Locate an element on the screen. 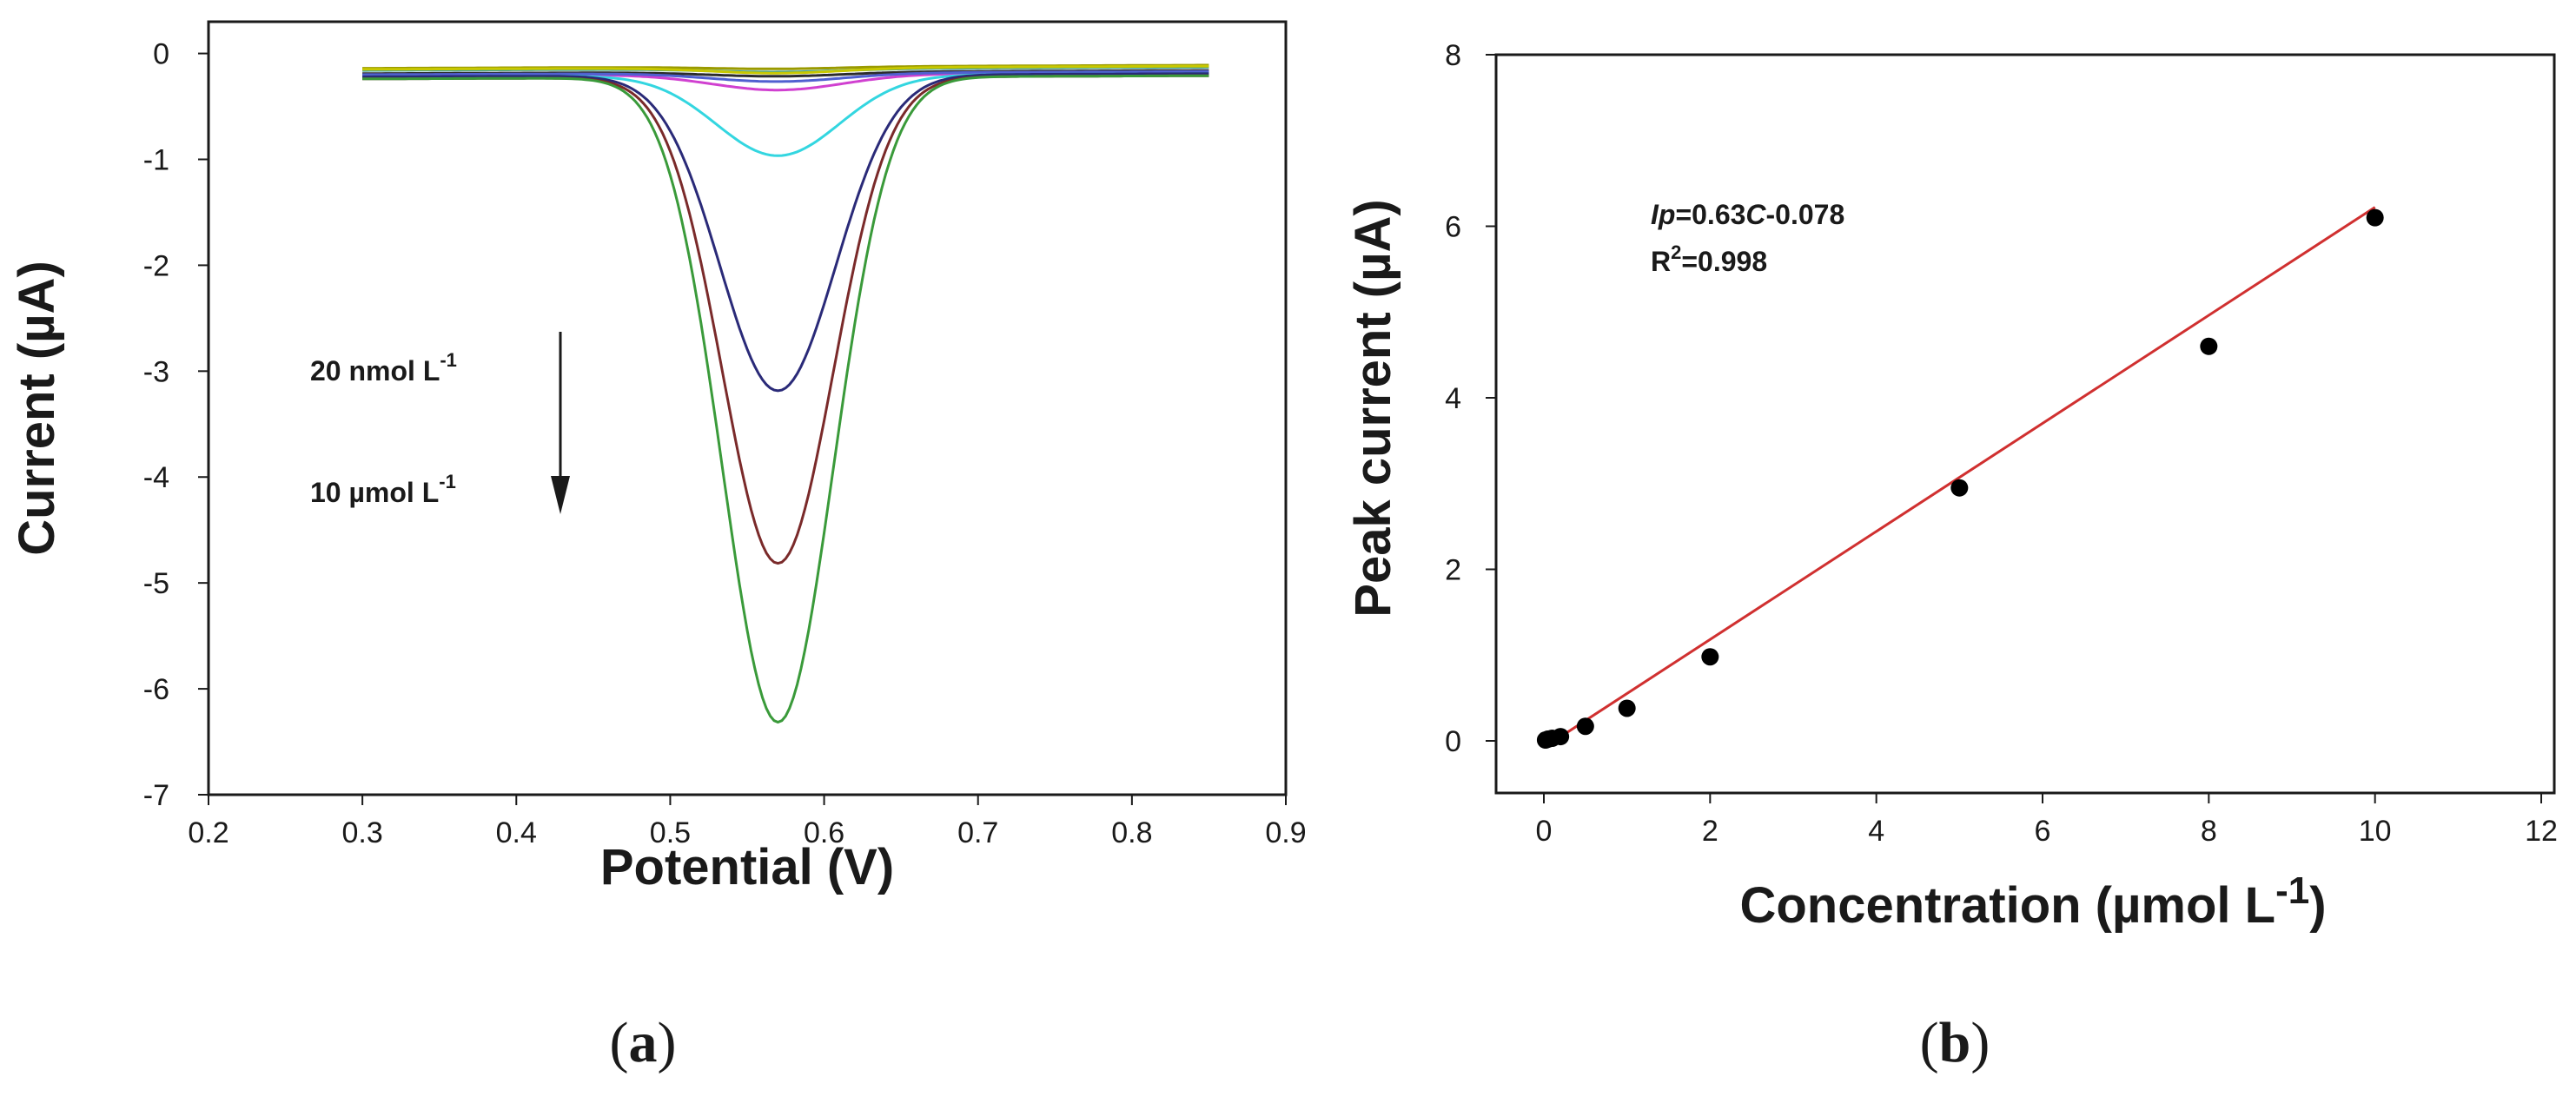 The width and height of the screenshot is (2576, 1110). chart-b-xtick-label: 4 is located at coordinates (1876, 831).